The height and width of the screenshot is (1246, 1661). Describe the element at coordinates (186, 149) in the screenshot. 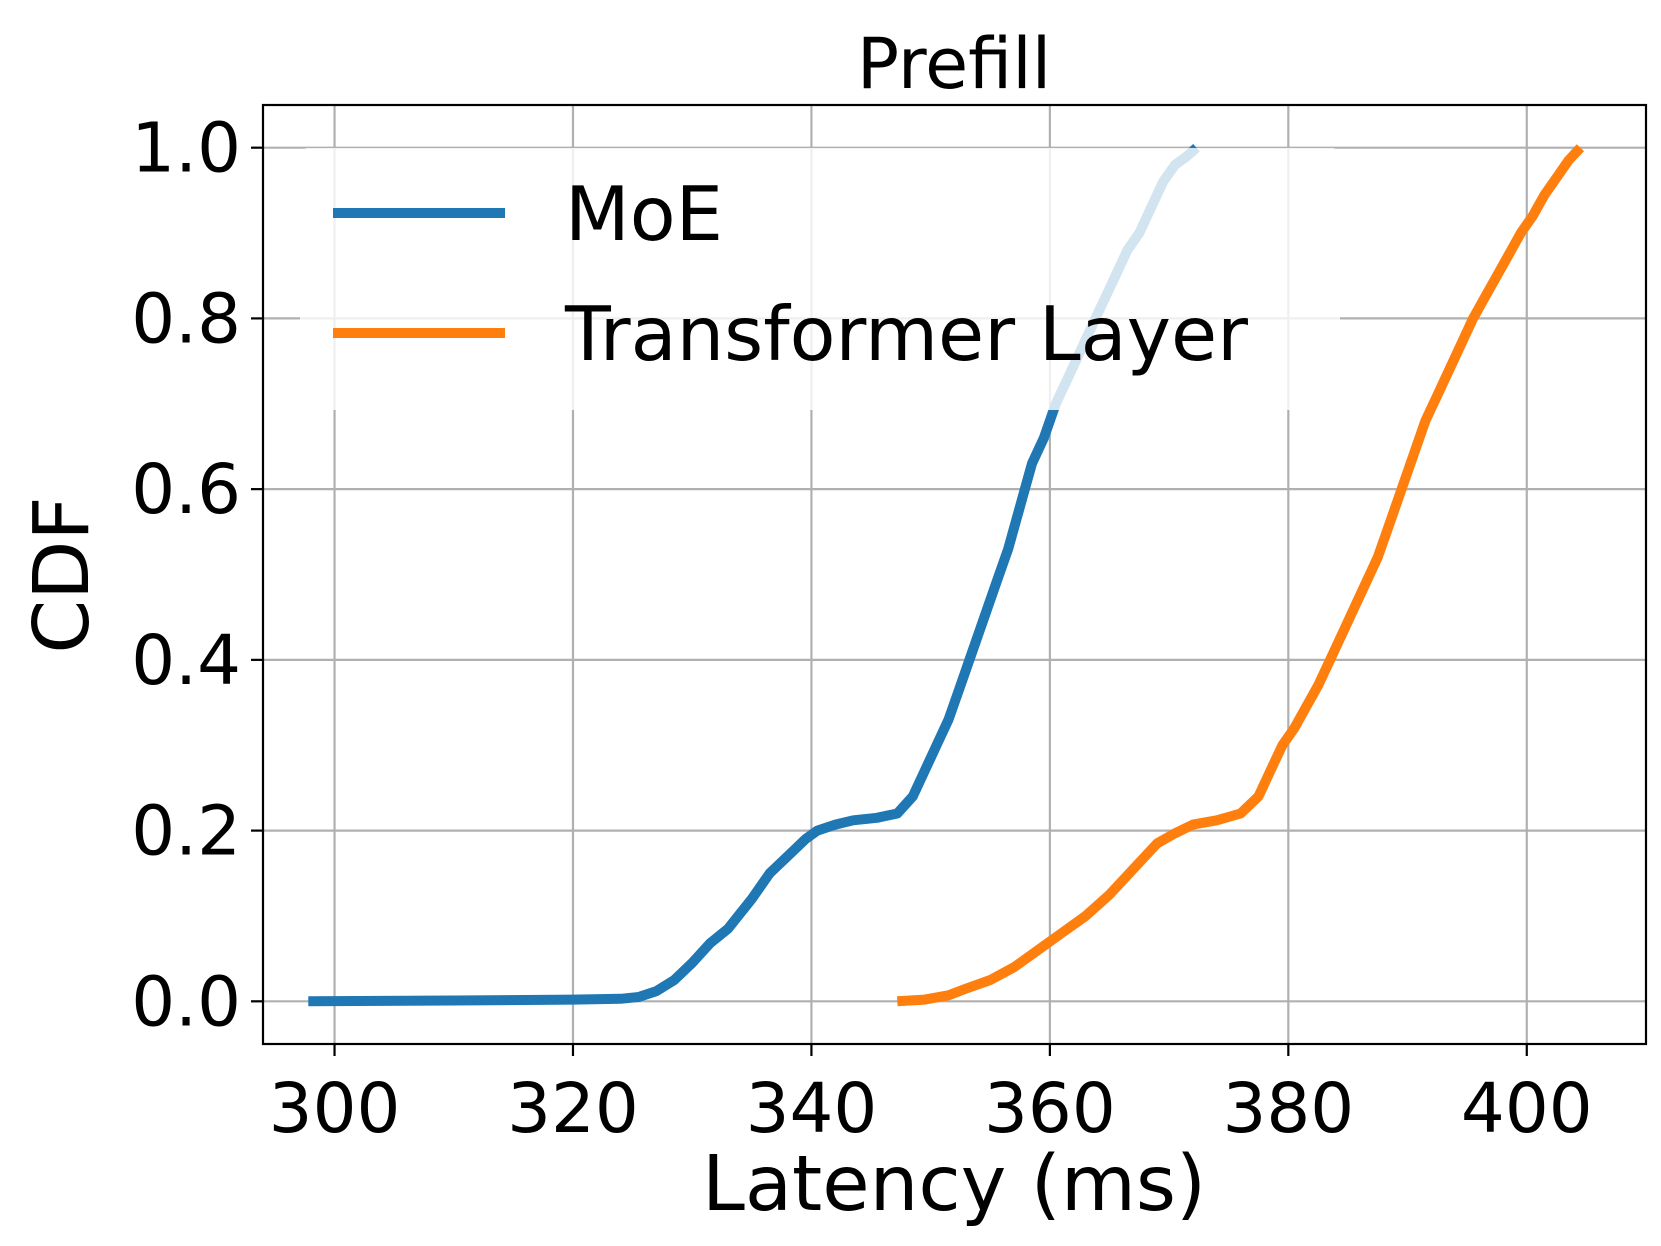

I see `y-tick-label: 1.0` at that location.